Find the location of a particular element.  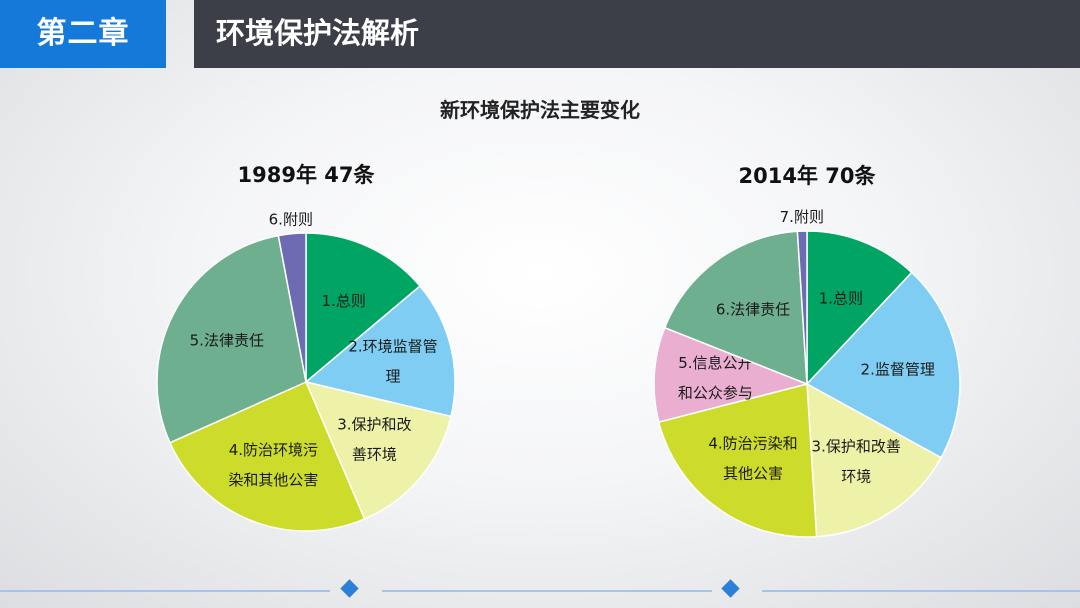

footer-divider-middle is located at coordinates (547, 591).